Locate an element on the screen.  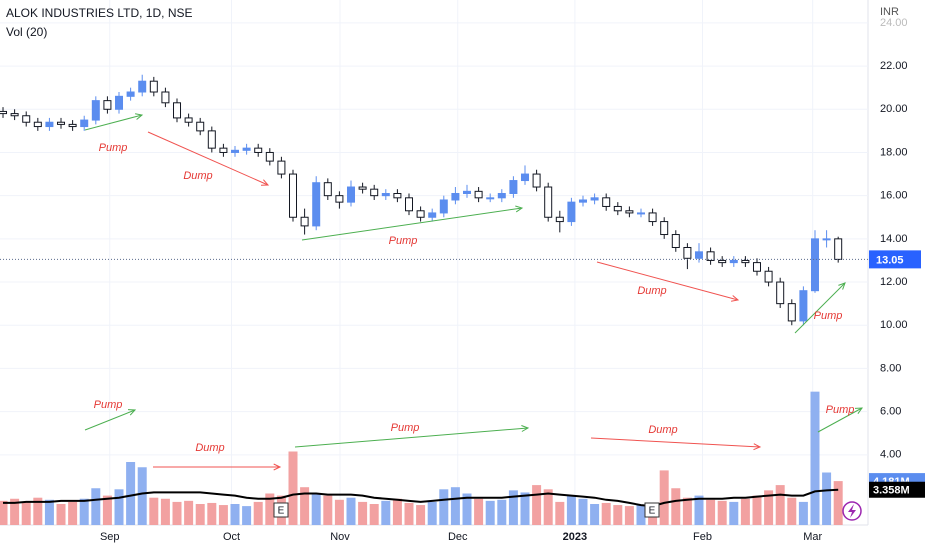
earnings-label: E is located at coordinates (652, 511).